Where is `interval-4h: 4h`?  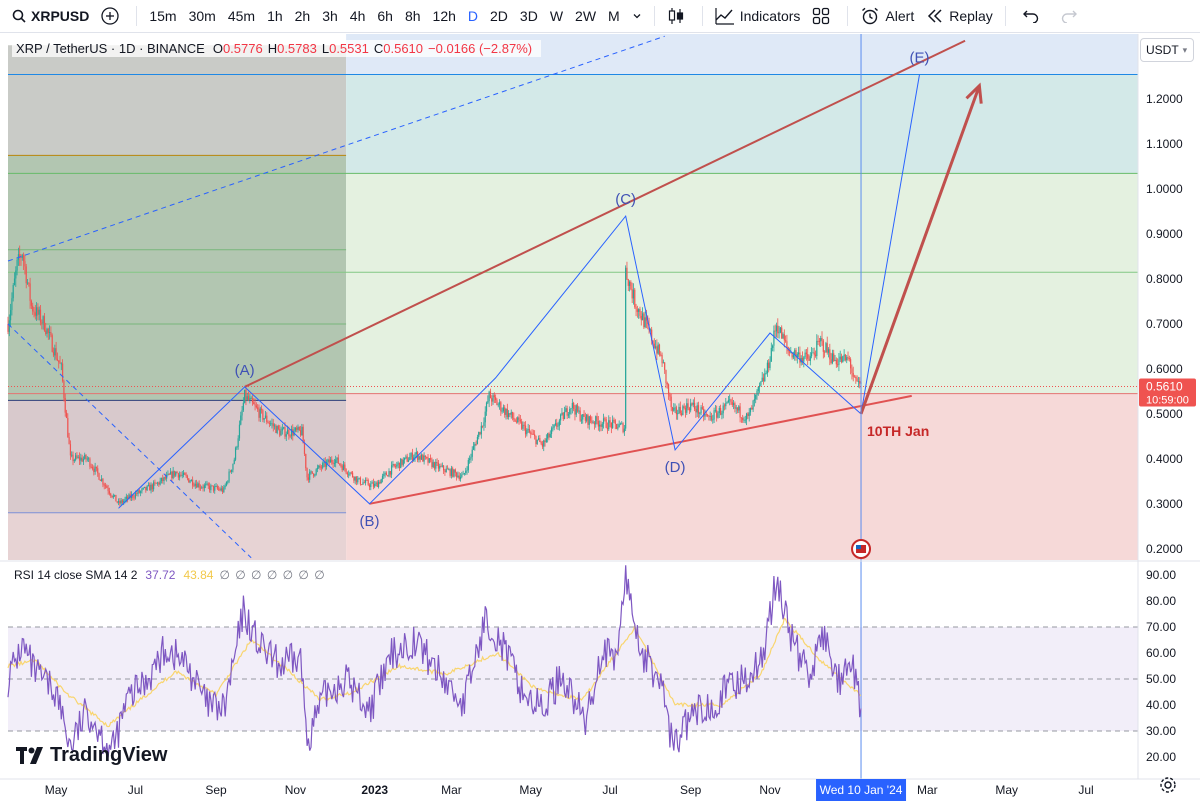
interval-4h: 4h is located at coordinates (357, 16).